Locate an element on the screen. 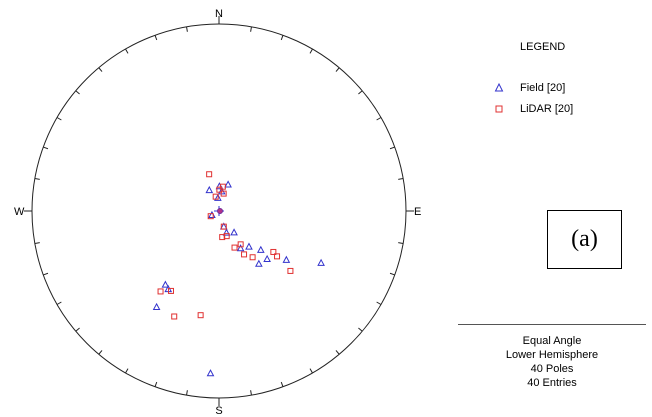  center-mean-dot is located at coordinates (219, 210).